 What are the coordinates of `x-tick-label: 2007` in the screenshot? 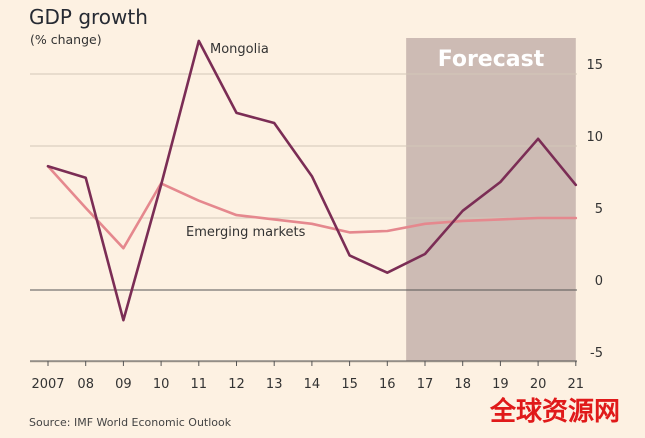 It's located at (47, 384).